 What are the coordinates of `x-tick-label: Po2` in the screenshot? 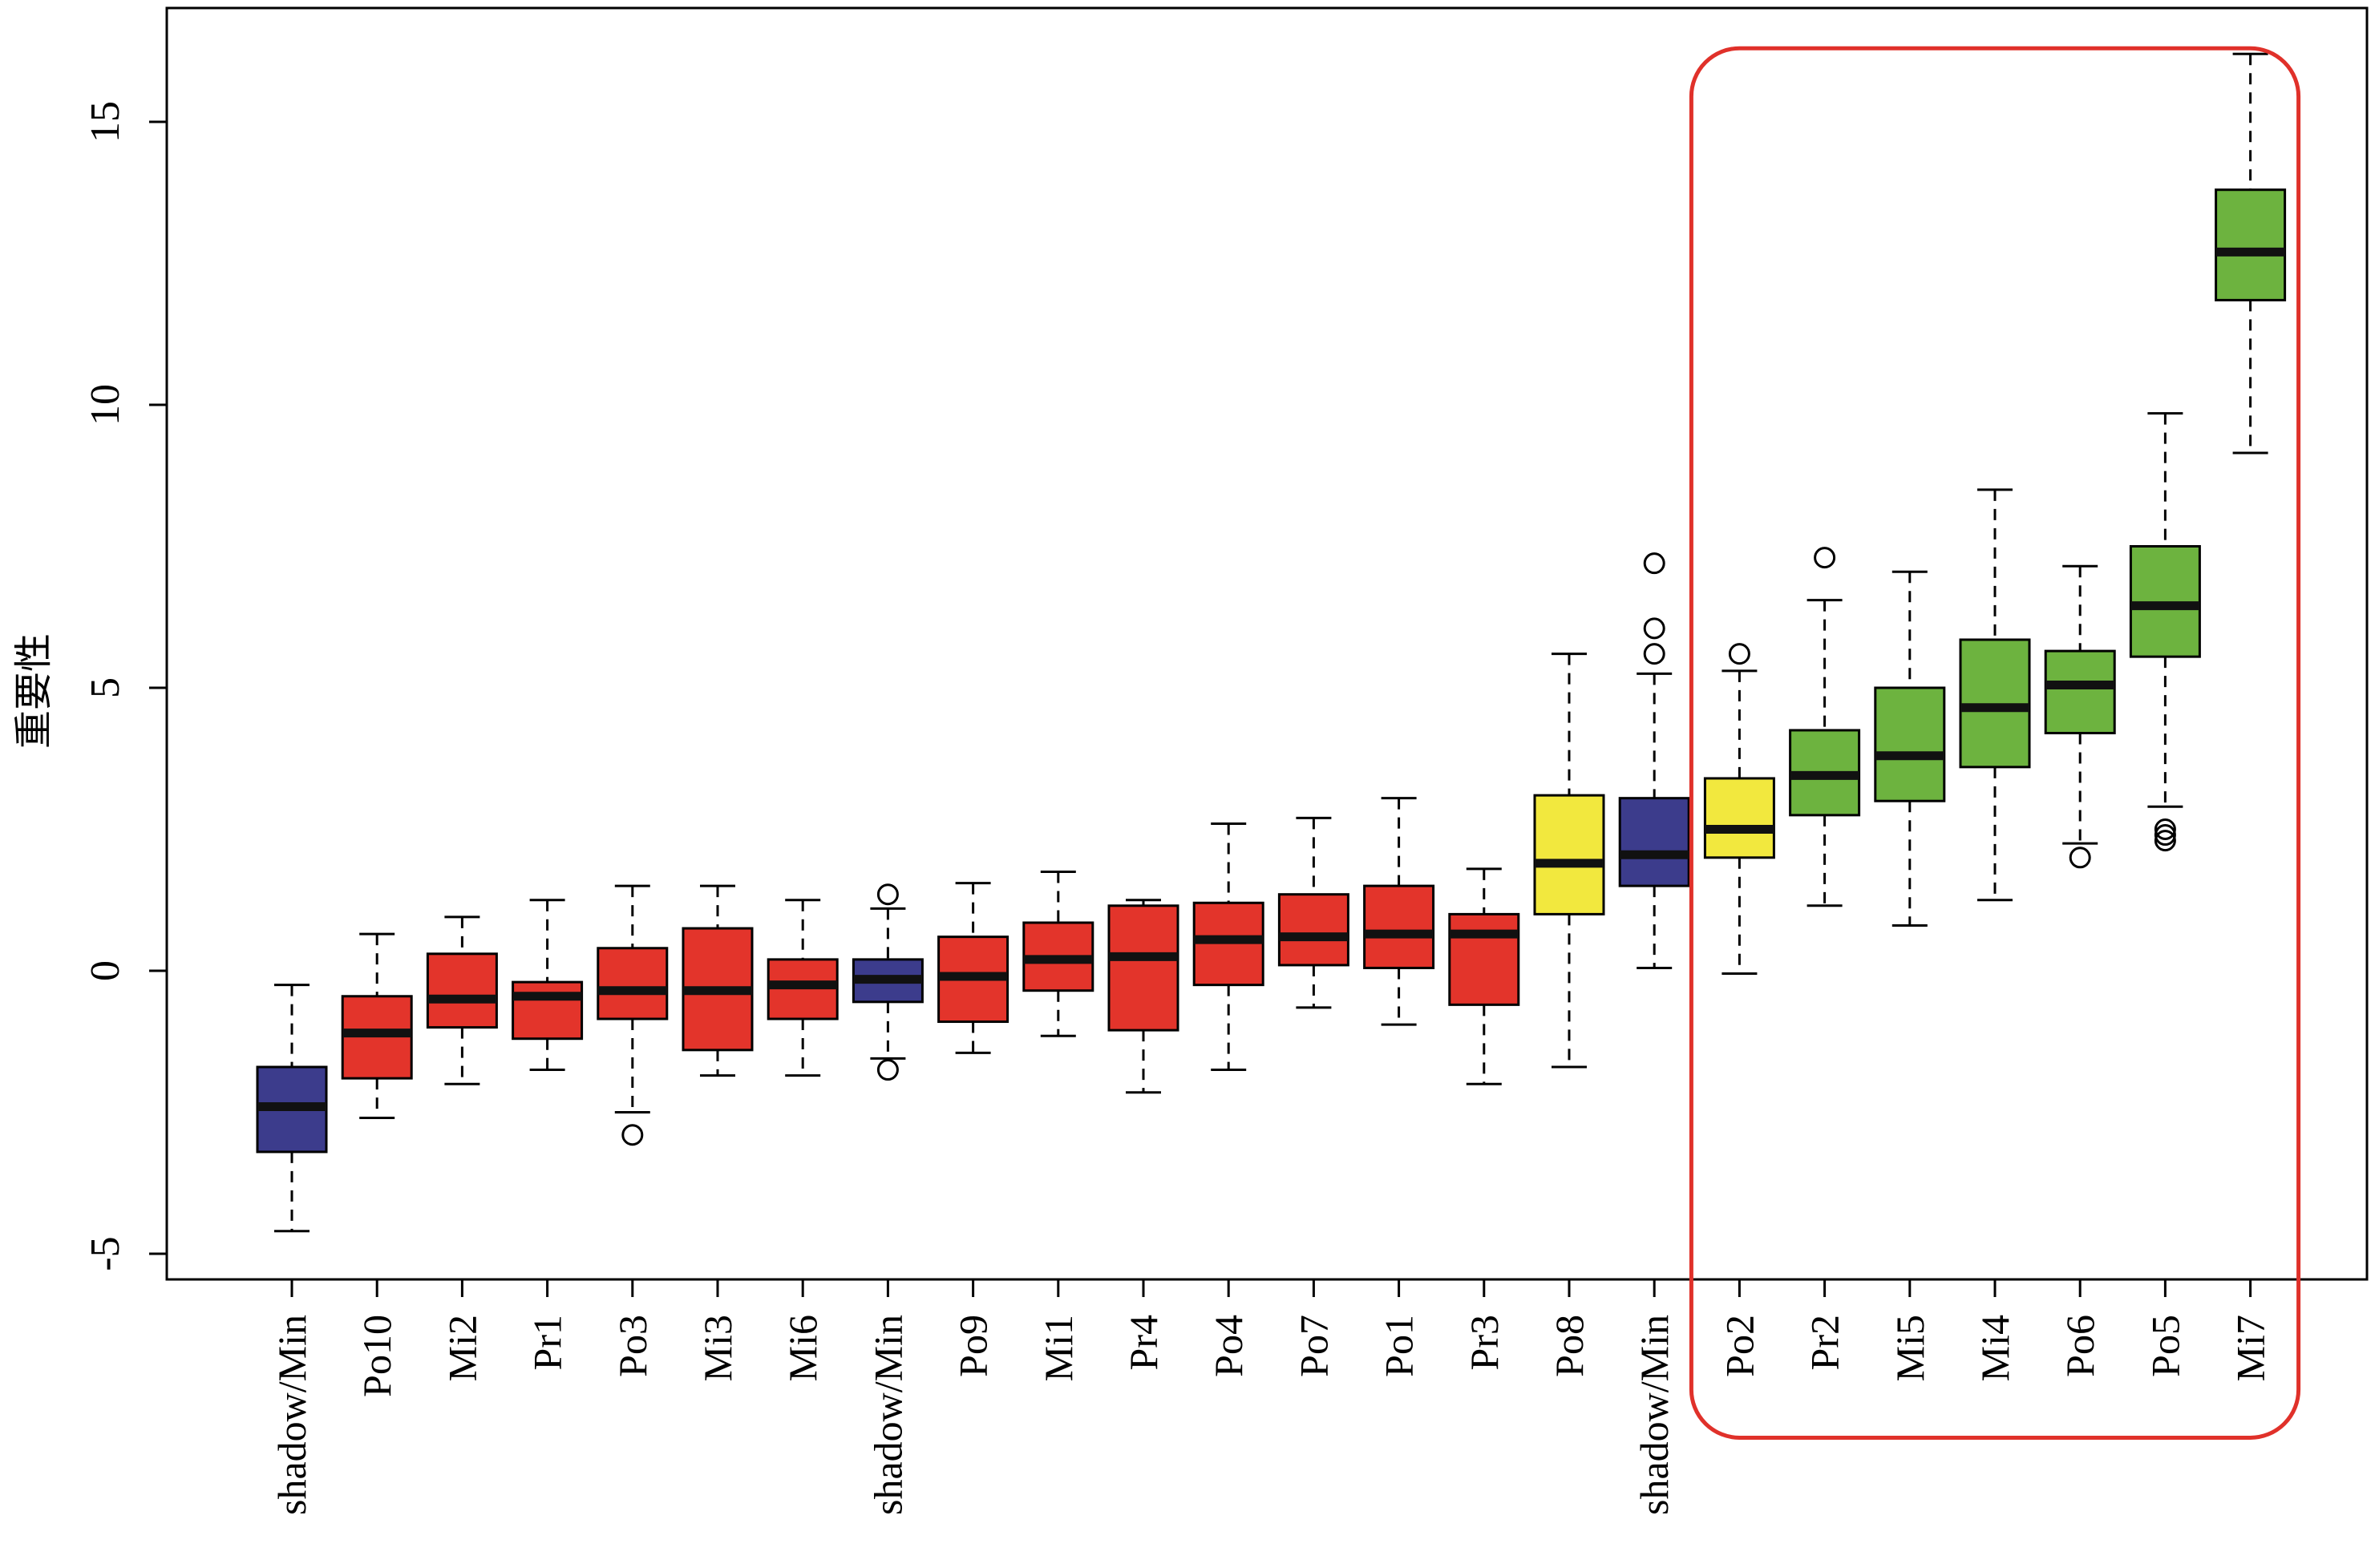 It's located at (1739, 1346).